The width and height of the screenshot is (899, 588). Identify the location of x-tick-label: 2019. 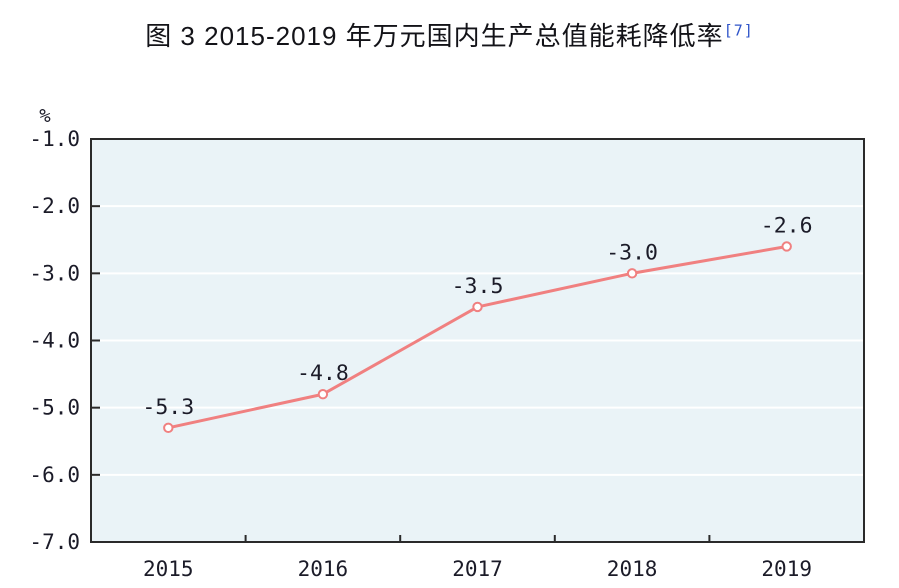
(786, 569).